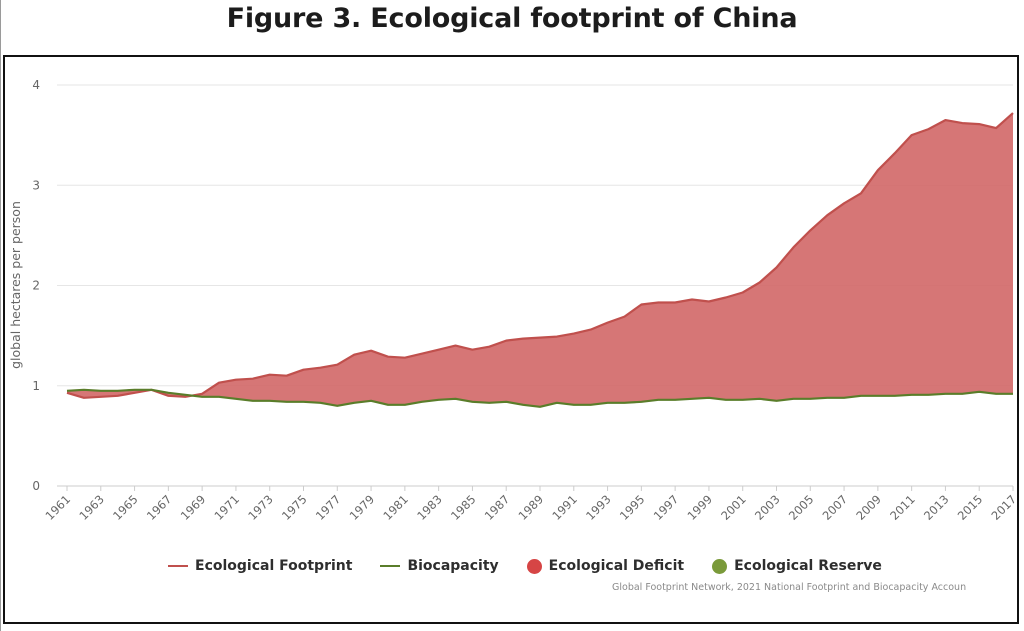  What do you see at coordinates (294, 507) in the screenshot?
I see `x-tick-label: 1975` at bounding box center [294, 507].